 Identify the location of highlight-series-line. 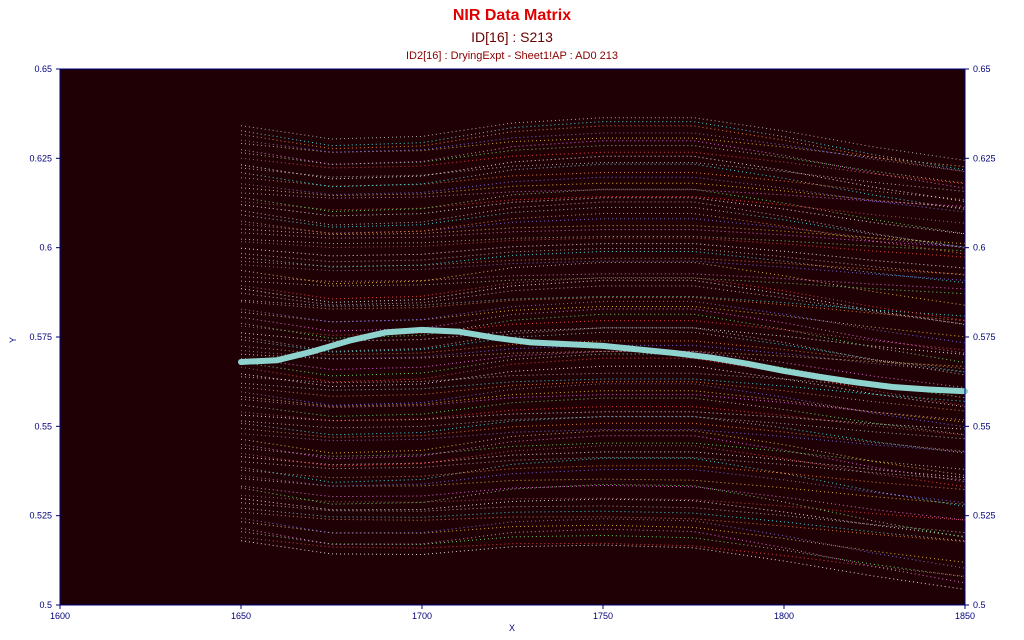
(603, 360).